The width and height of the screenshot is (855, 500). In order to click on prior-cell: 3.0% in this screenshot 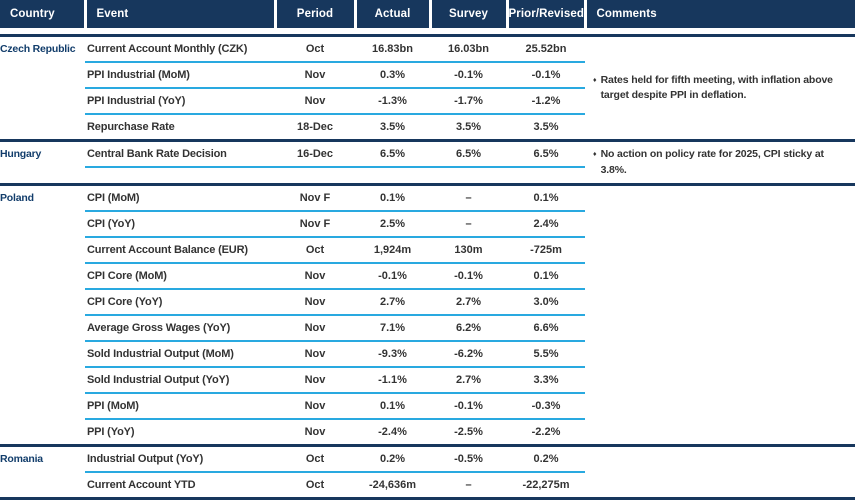, I will do `click(546, 302)`.